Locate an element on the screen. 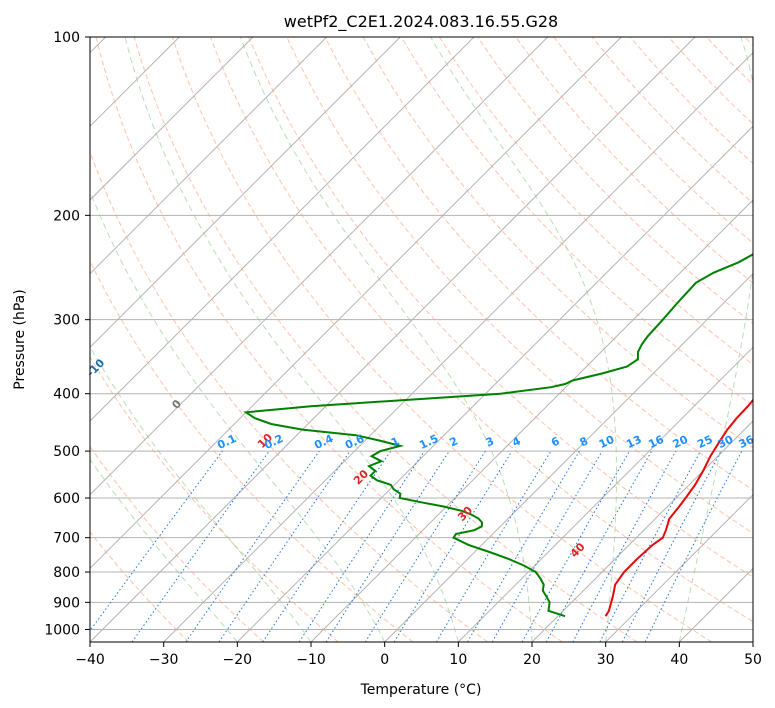 The height and width of the screenshot is (708, 775). y-tick-label: 200 is located at coordinates (66, 216).